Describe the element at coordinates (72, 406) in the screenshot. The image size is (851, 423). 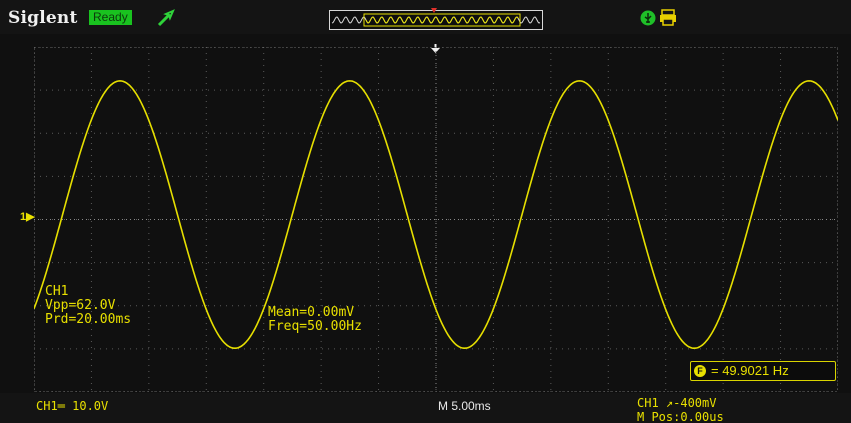
I see `channel-scale: CH1═ 10.0V` at that location.